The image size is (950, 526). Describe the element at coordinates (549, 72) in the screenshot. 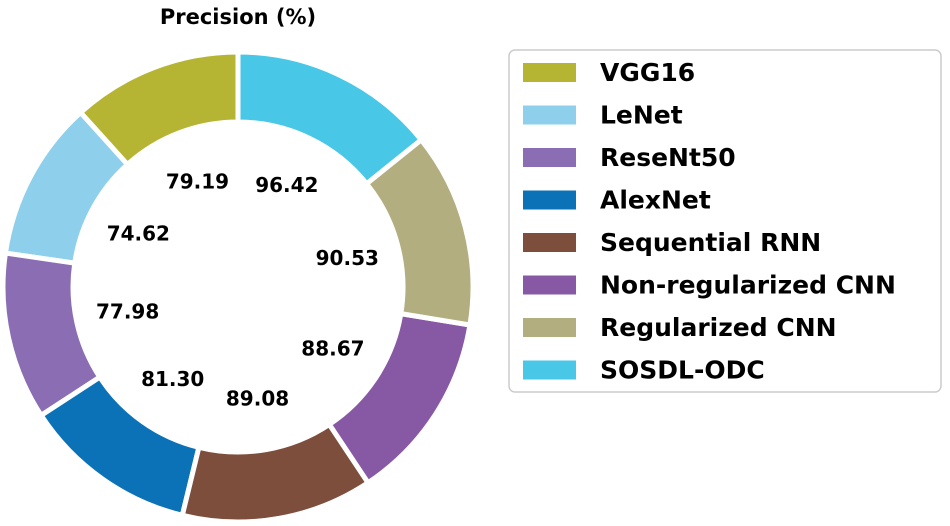

I see `legend-swatch-vgg16` at that location.